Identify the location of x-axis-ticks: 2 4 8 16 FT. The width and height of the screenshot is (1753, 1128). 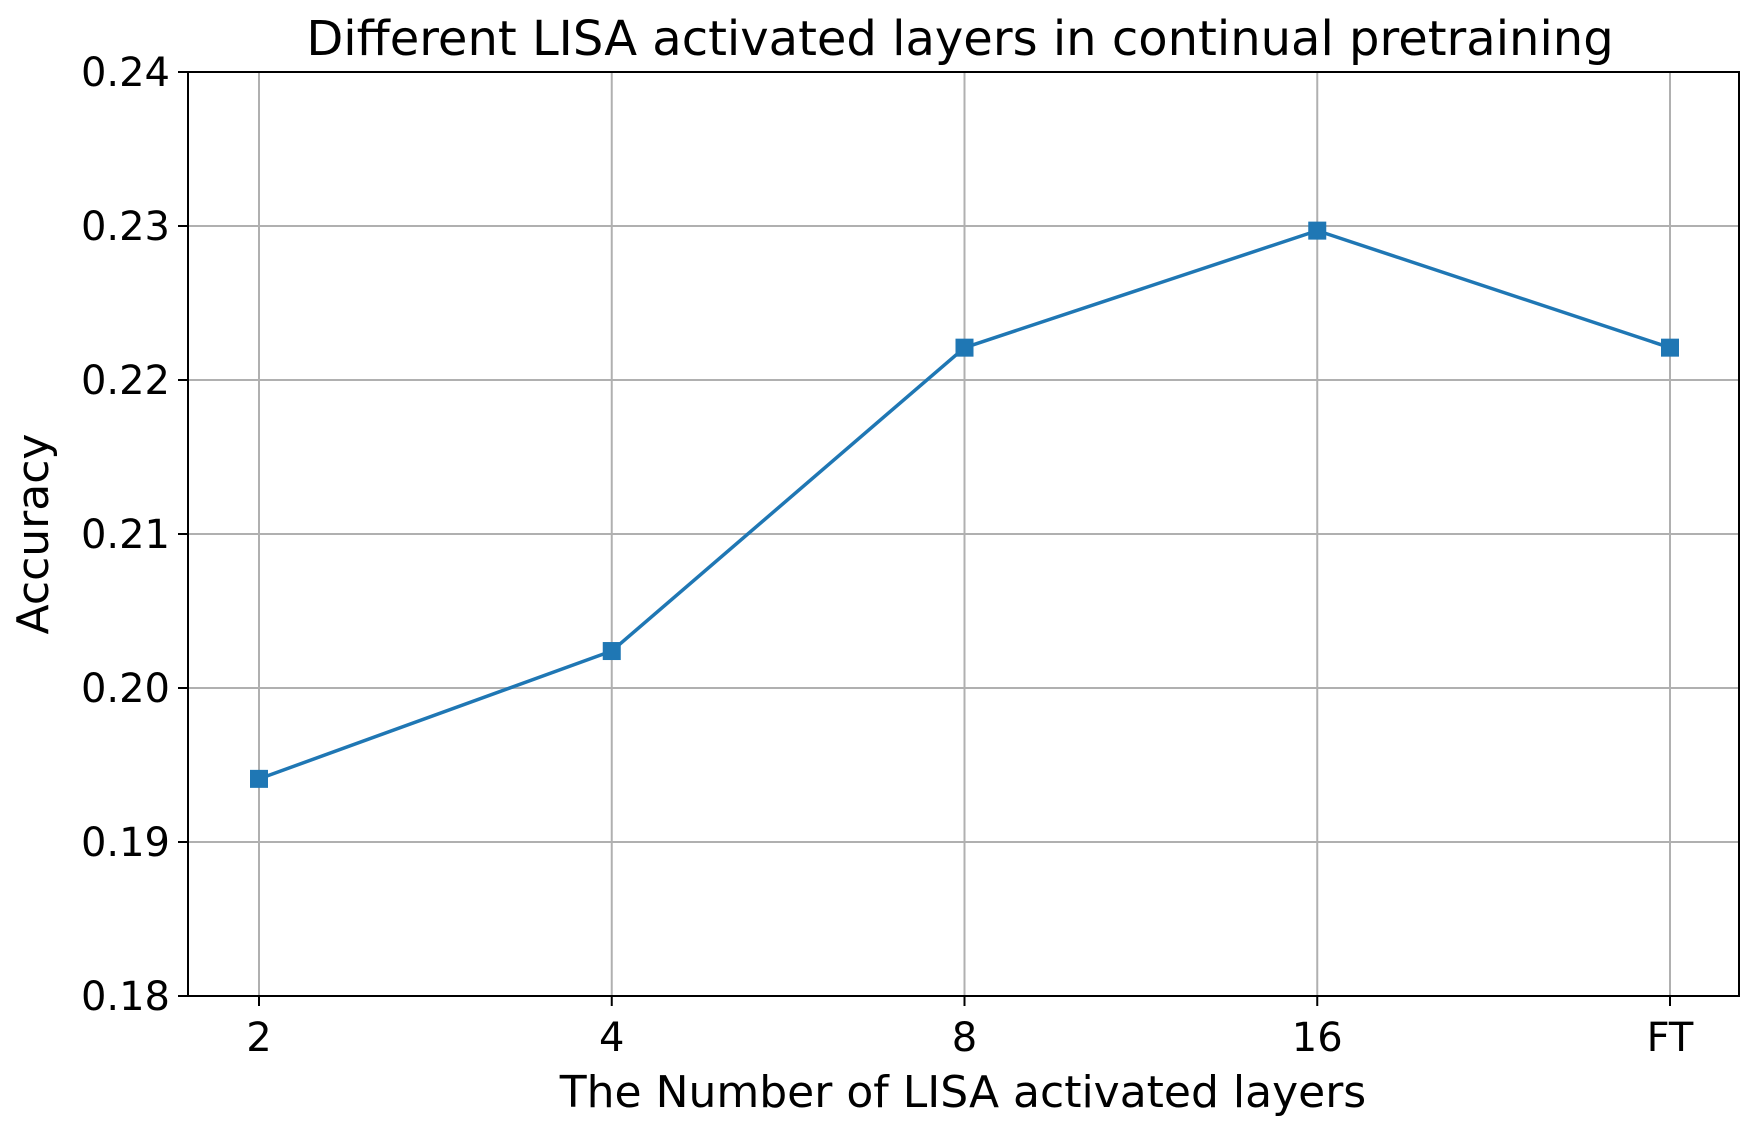
(970, 1028).